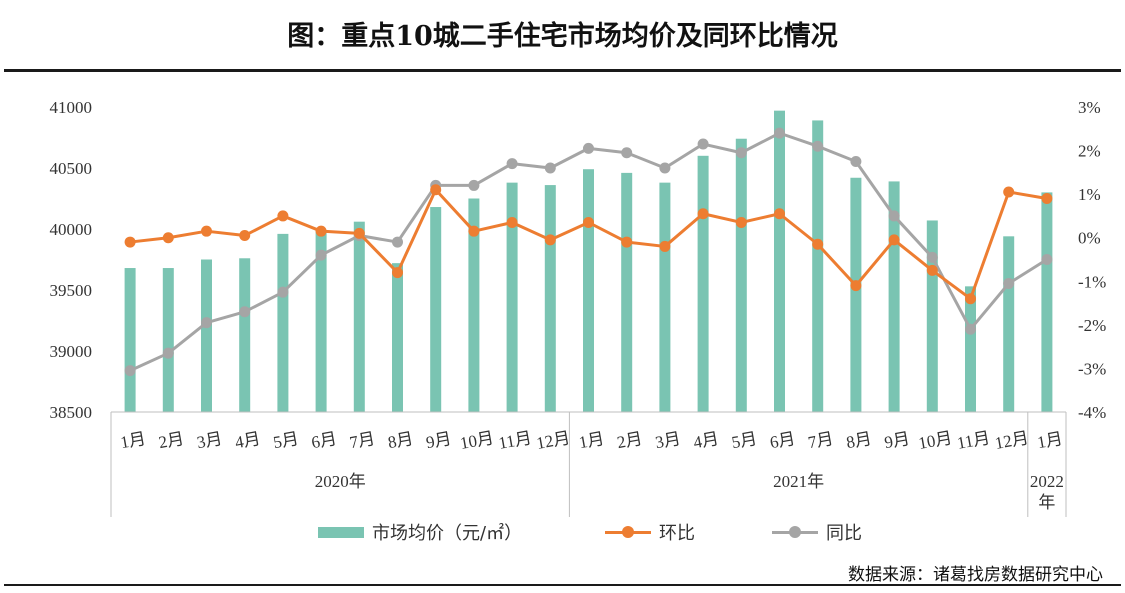 The width and height of the screenshot is (1125, 593). I want to click on y-left-tick-label: 39000, so click(71, 351).